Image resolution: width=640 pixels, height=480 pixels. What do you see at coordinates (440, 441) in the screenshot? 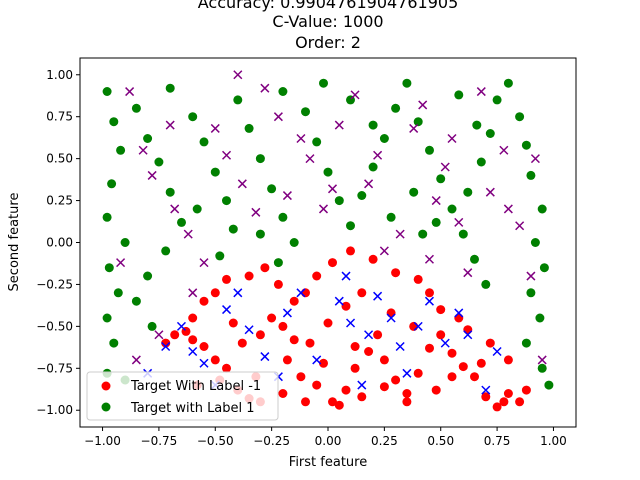
I see `x-tick-label-6: 0.50` at bounding box center [440, 441].